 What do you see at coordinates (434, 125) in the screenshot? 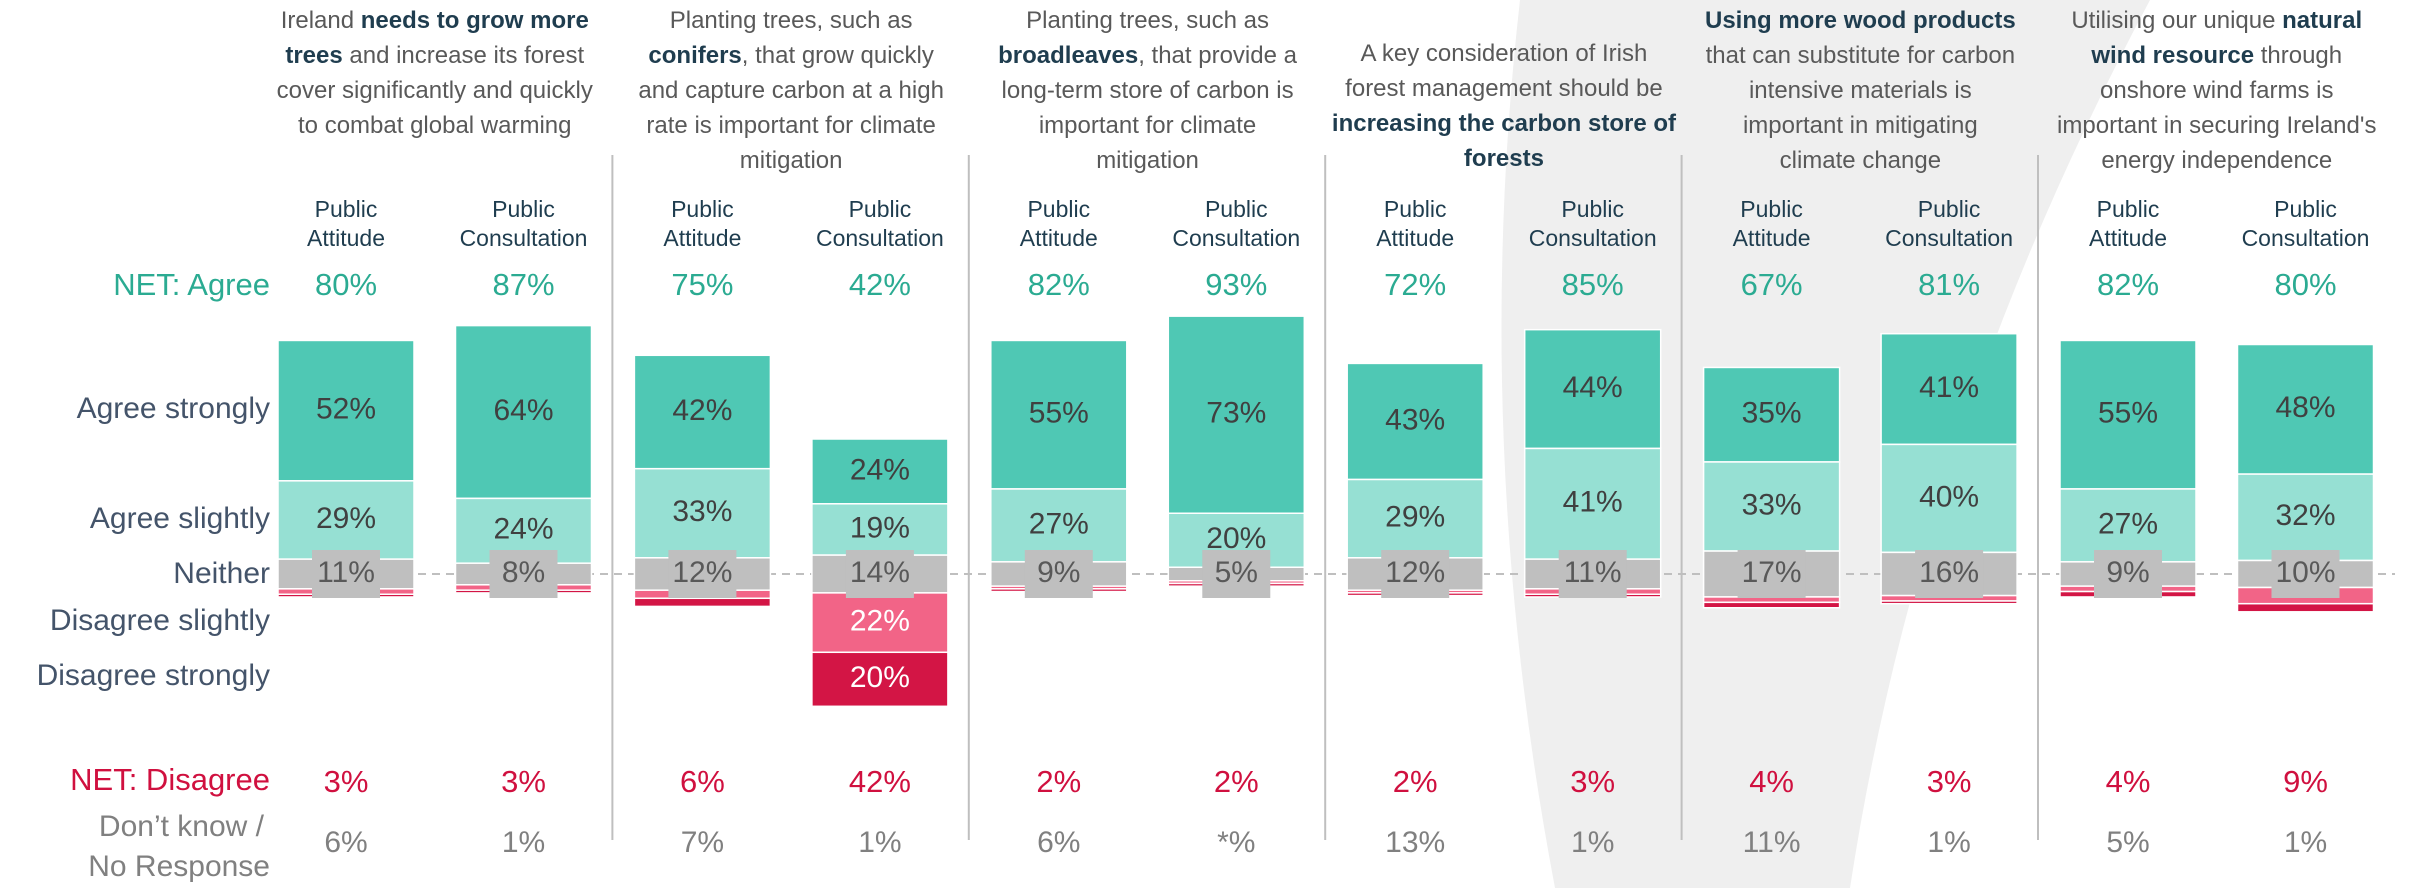
I see `title-run: to combat global warming` at bounding box center [434, 125].